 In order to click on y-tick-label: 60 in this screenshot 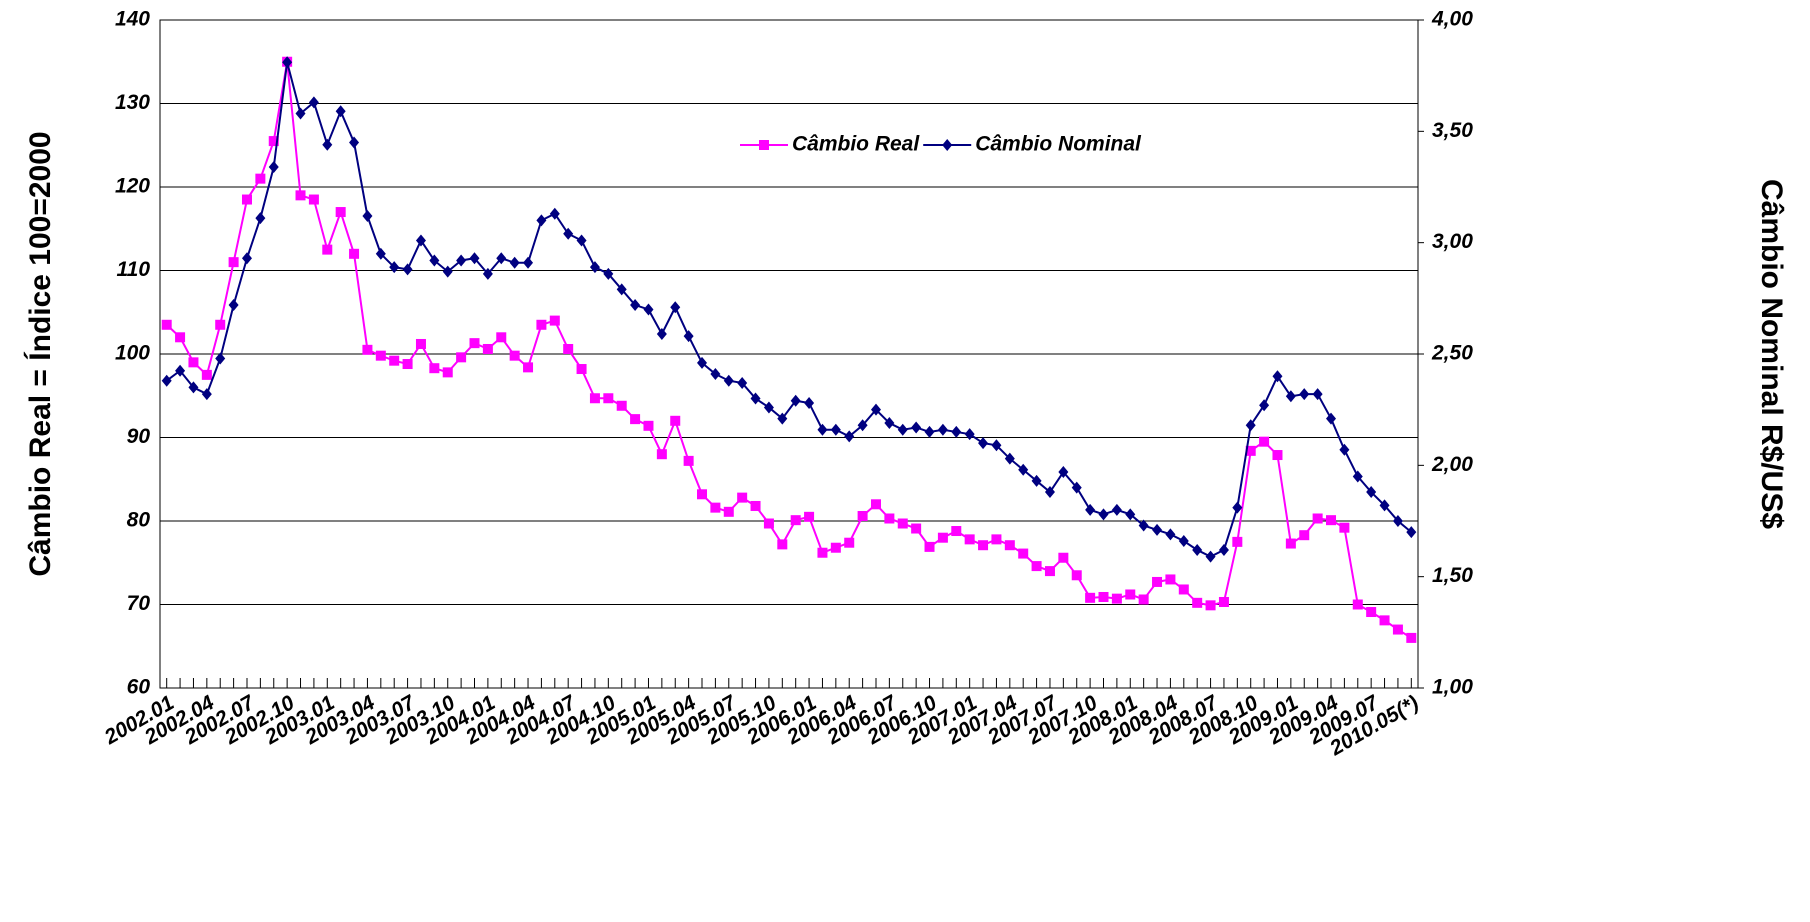, I will do `click(139, 687)`.